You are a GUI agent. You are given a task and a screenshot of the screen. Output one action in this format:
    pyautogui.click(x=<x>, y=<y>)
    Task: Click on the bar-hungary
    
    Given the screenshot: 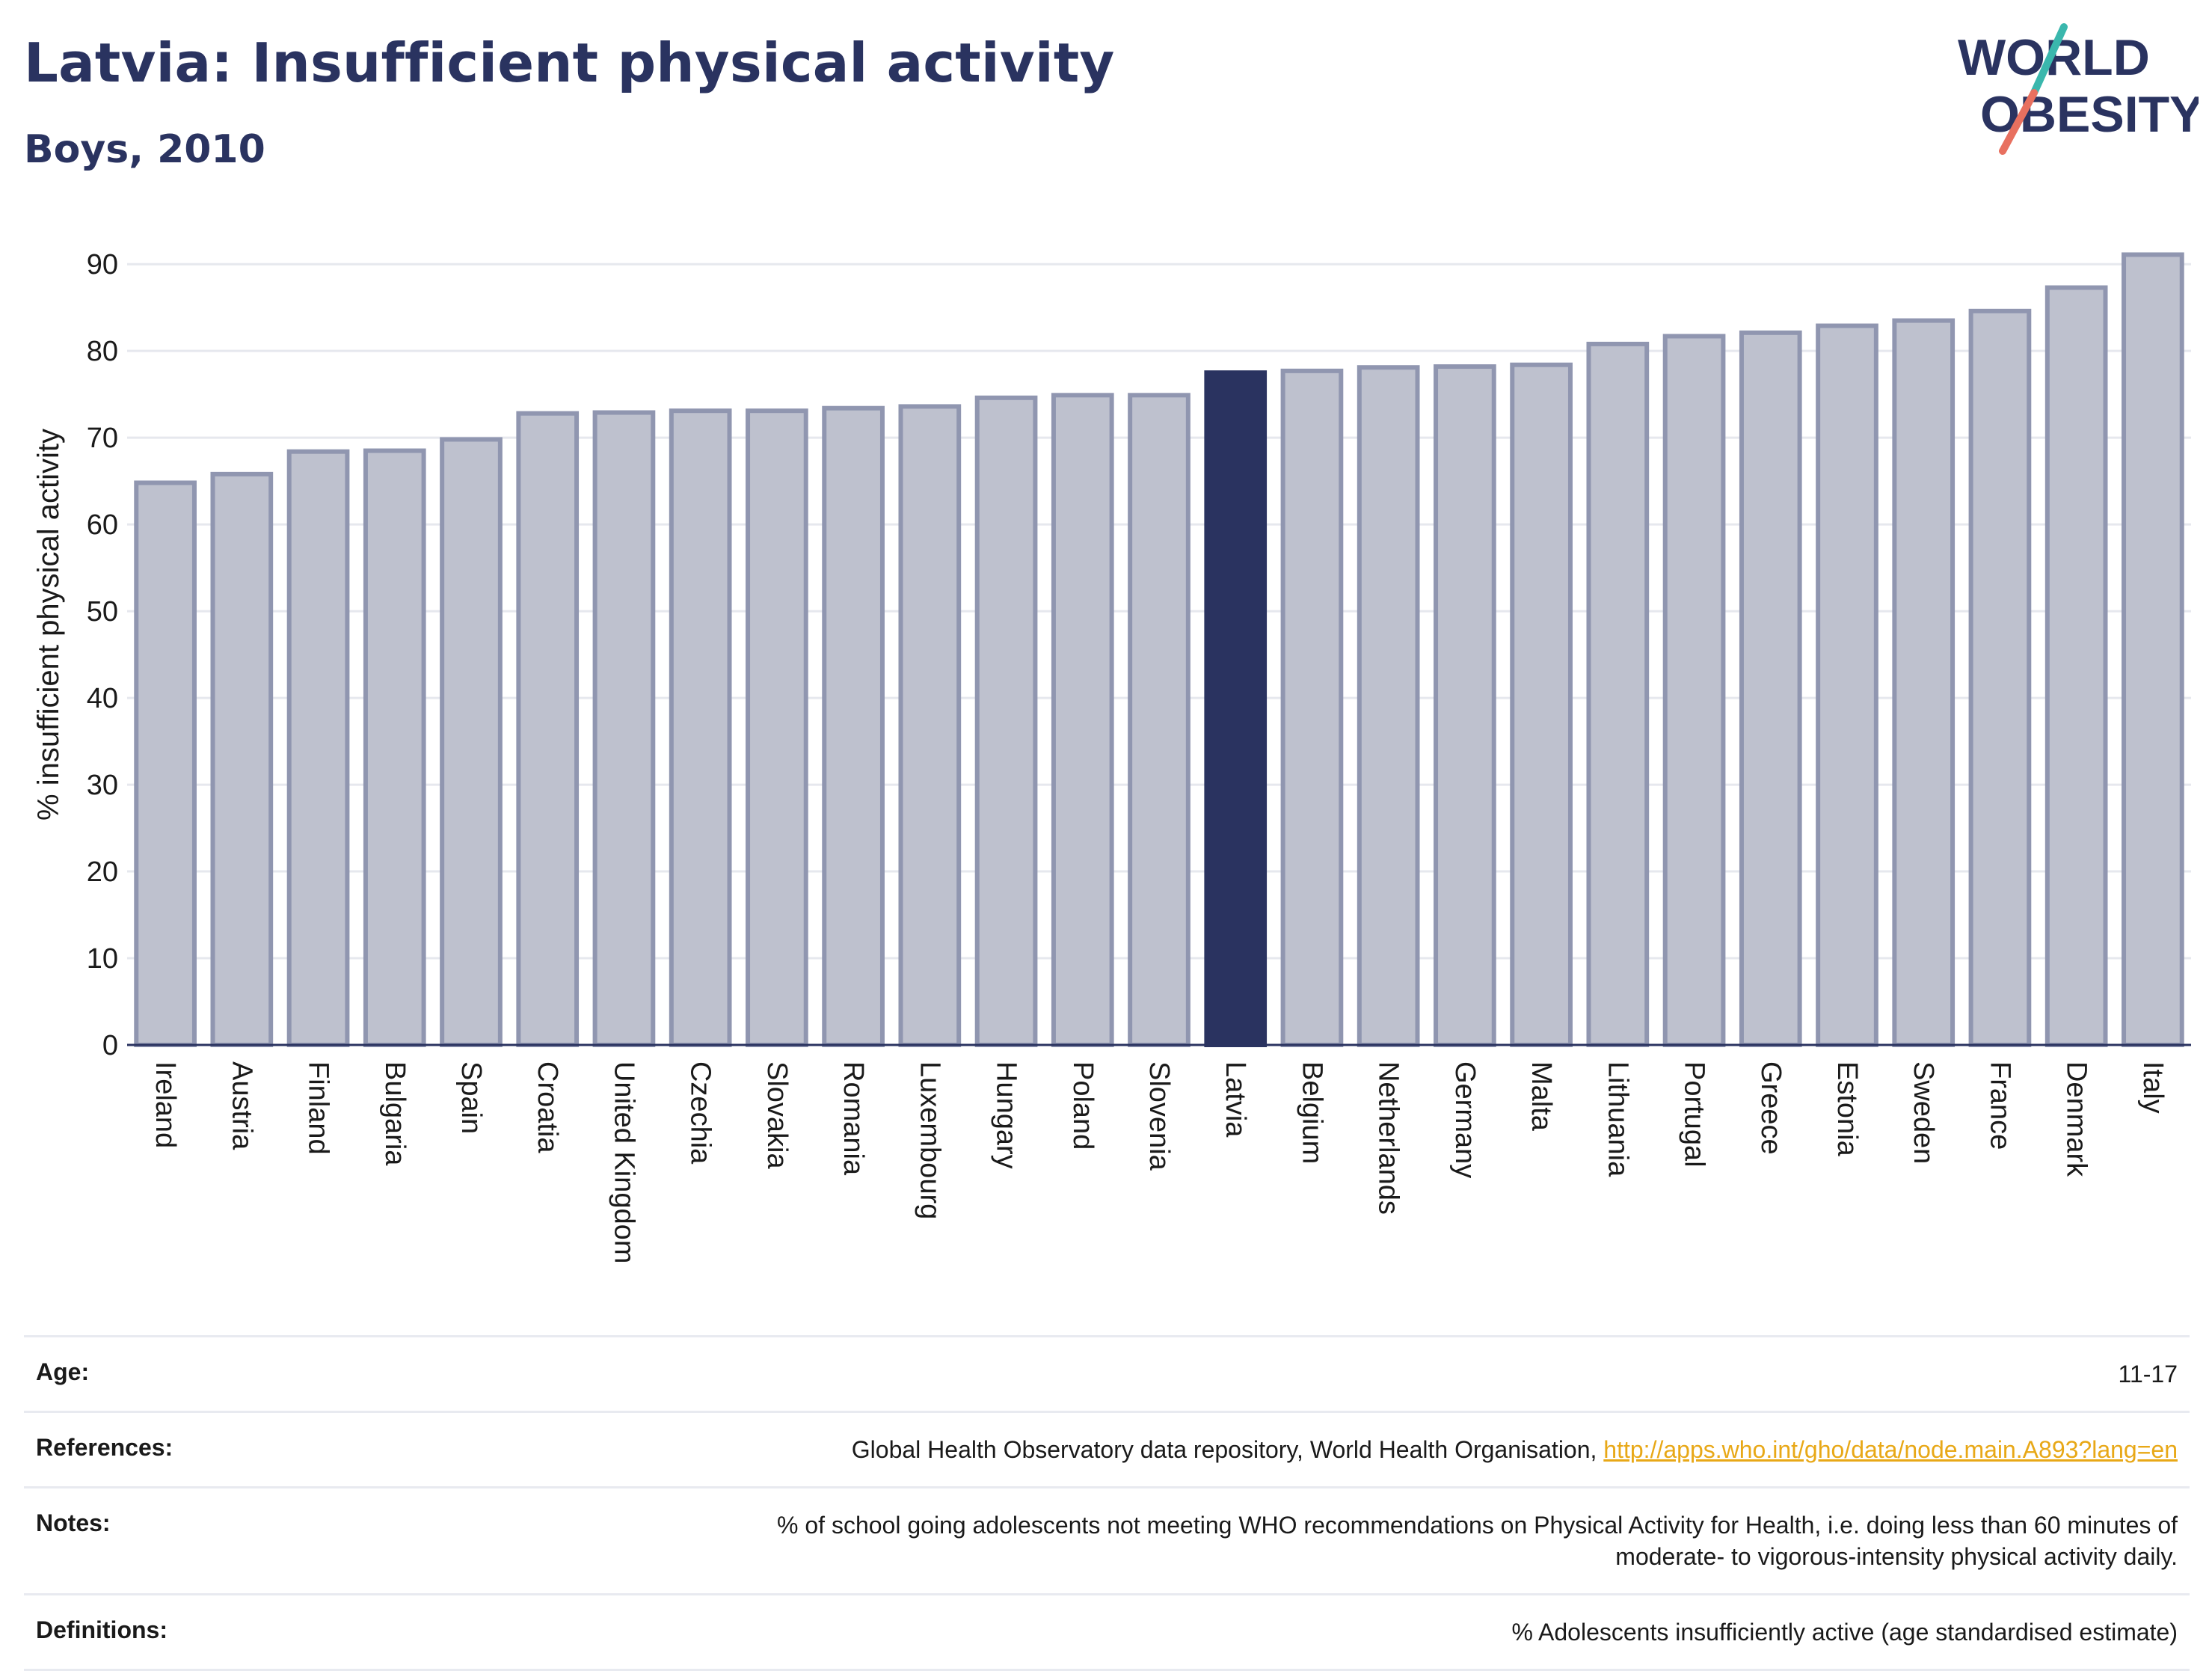 What is the action you would take?
    pyautogui.click(x=1006, y=721)
    